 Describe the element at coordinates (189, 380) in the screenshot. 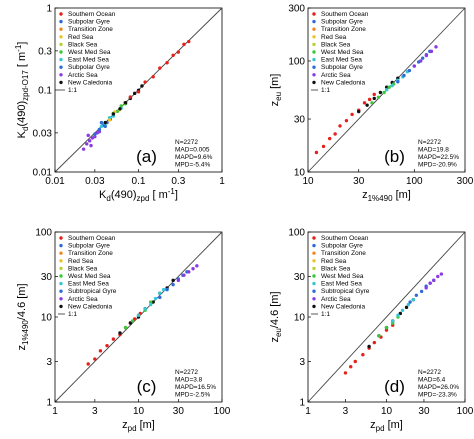

I see `stat-line: MAD=3.8` at that location.